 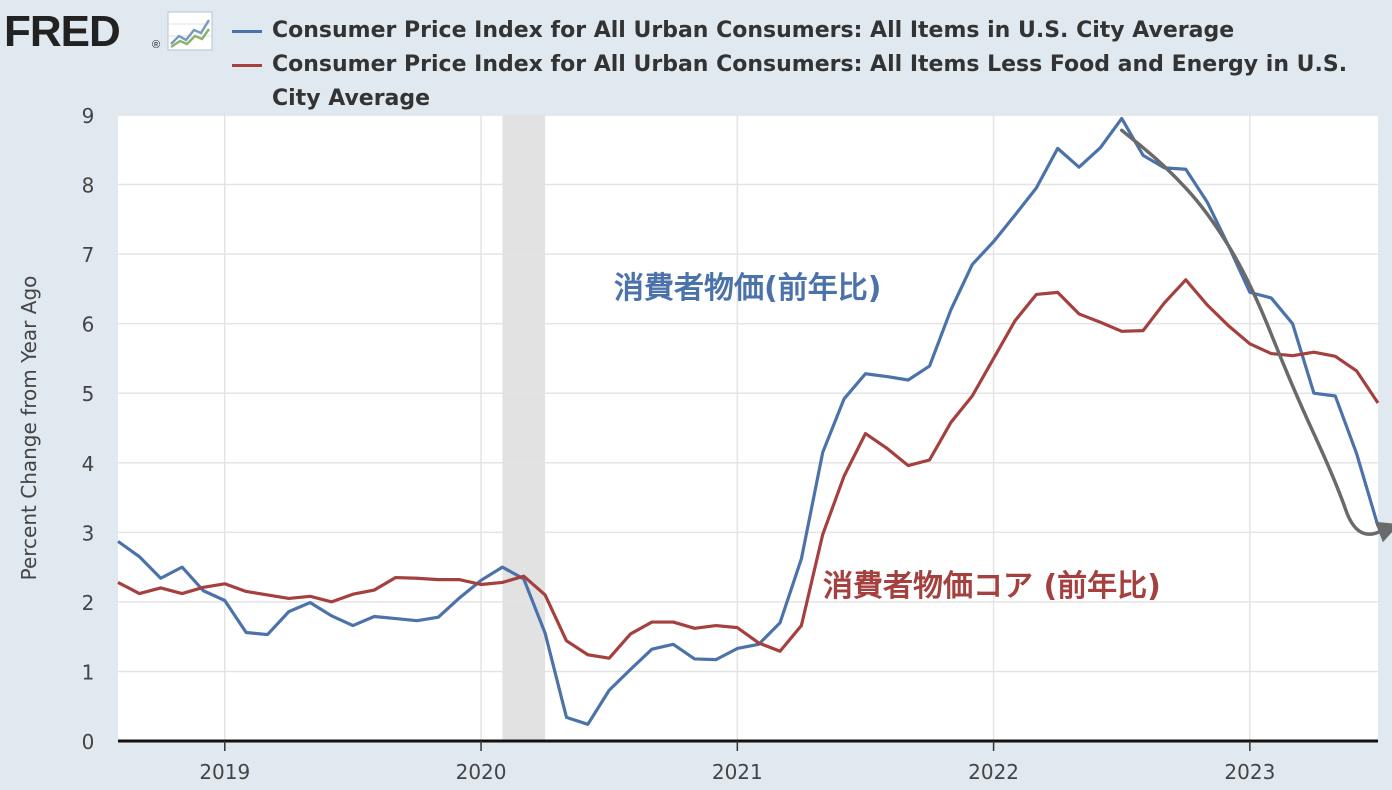 I want to click on trend-arrow, so click(x=1255, y=335).